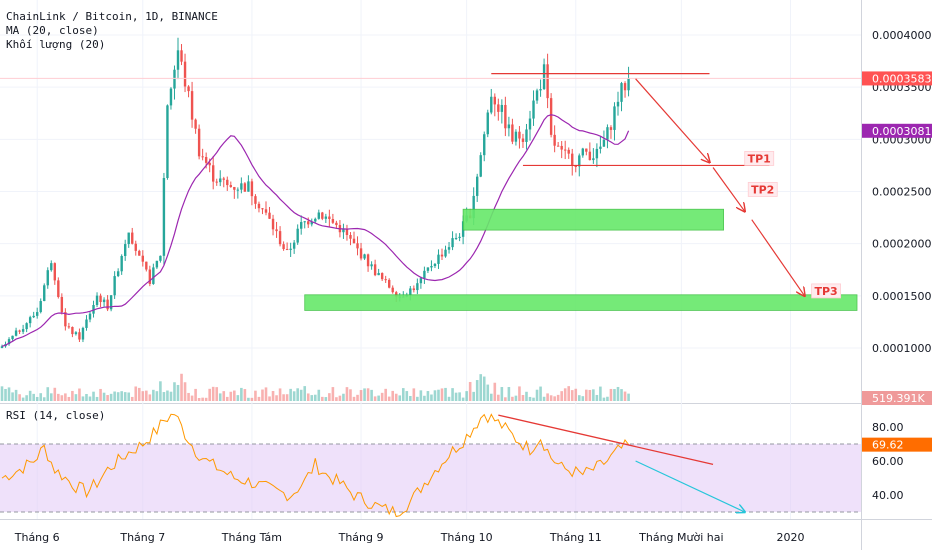 The width and height of the screenshot is (932, 554). What do you see at coordinates (581, 302) in the screenshot?
I see `support-zone-lower` at bounding box center [581, 302].